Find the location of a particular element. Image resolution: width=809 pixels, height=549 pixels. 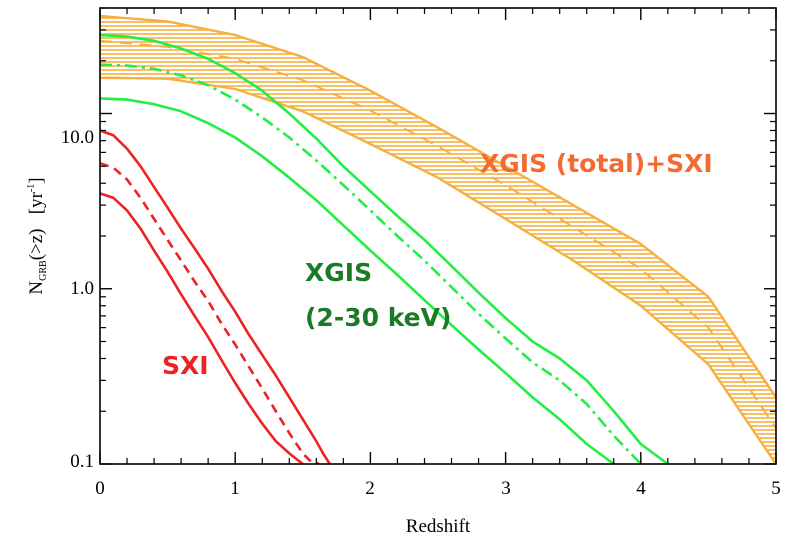

y-axis-label-sub: GRB is located at coordinates (43, 270).